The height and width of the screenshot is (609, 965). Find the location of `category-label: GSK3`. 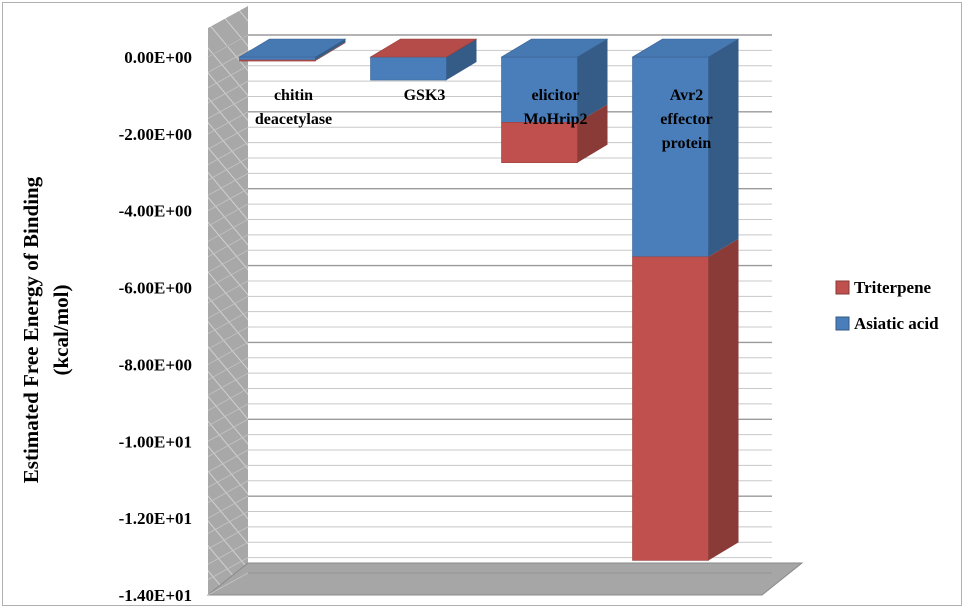

category-label: GSK3 is located at coordinates (425, 95).